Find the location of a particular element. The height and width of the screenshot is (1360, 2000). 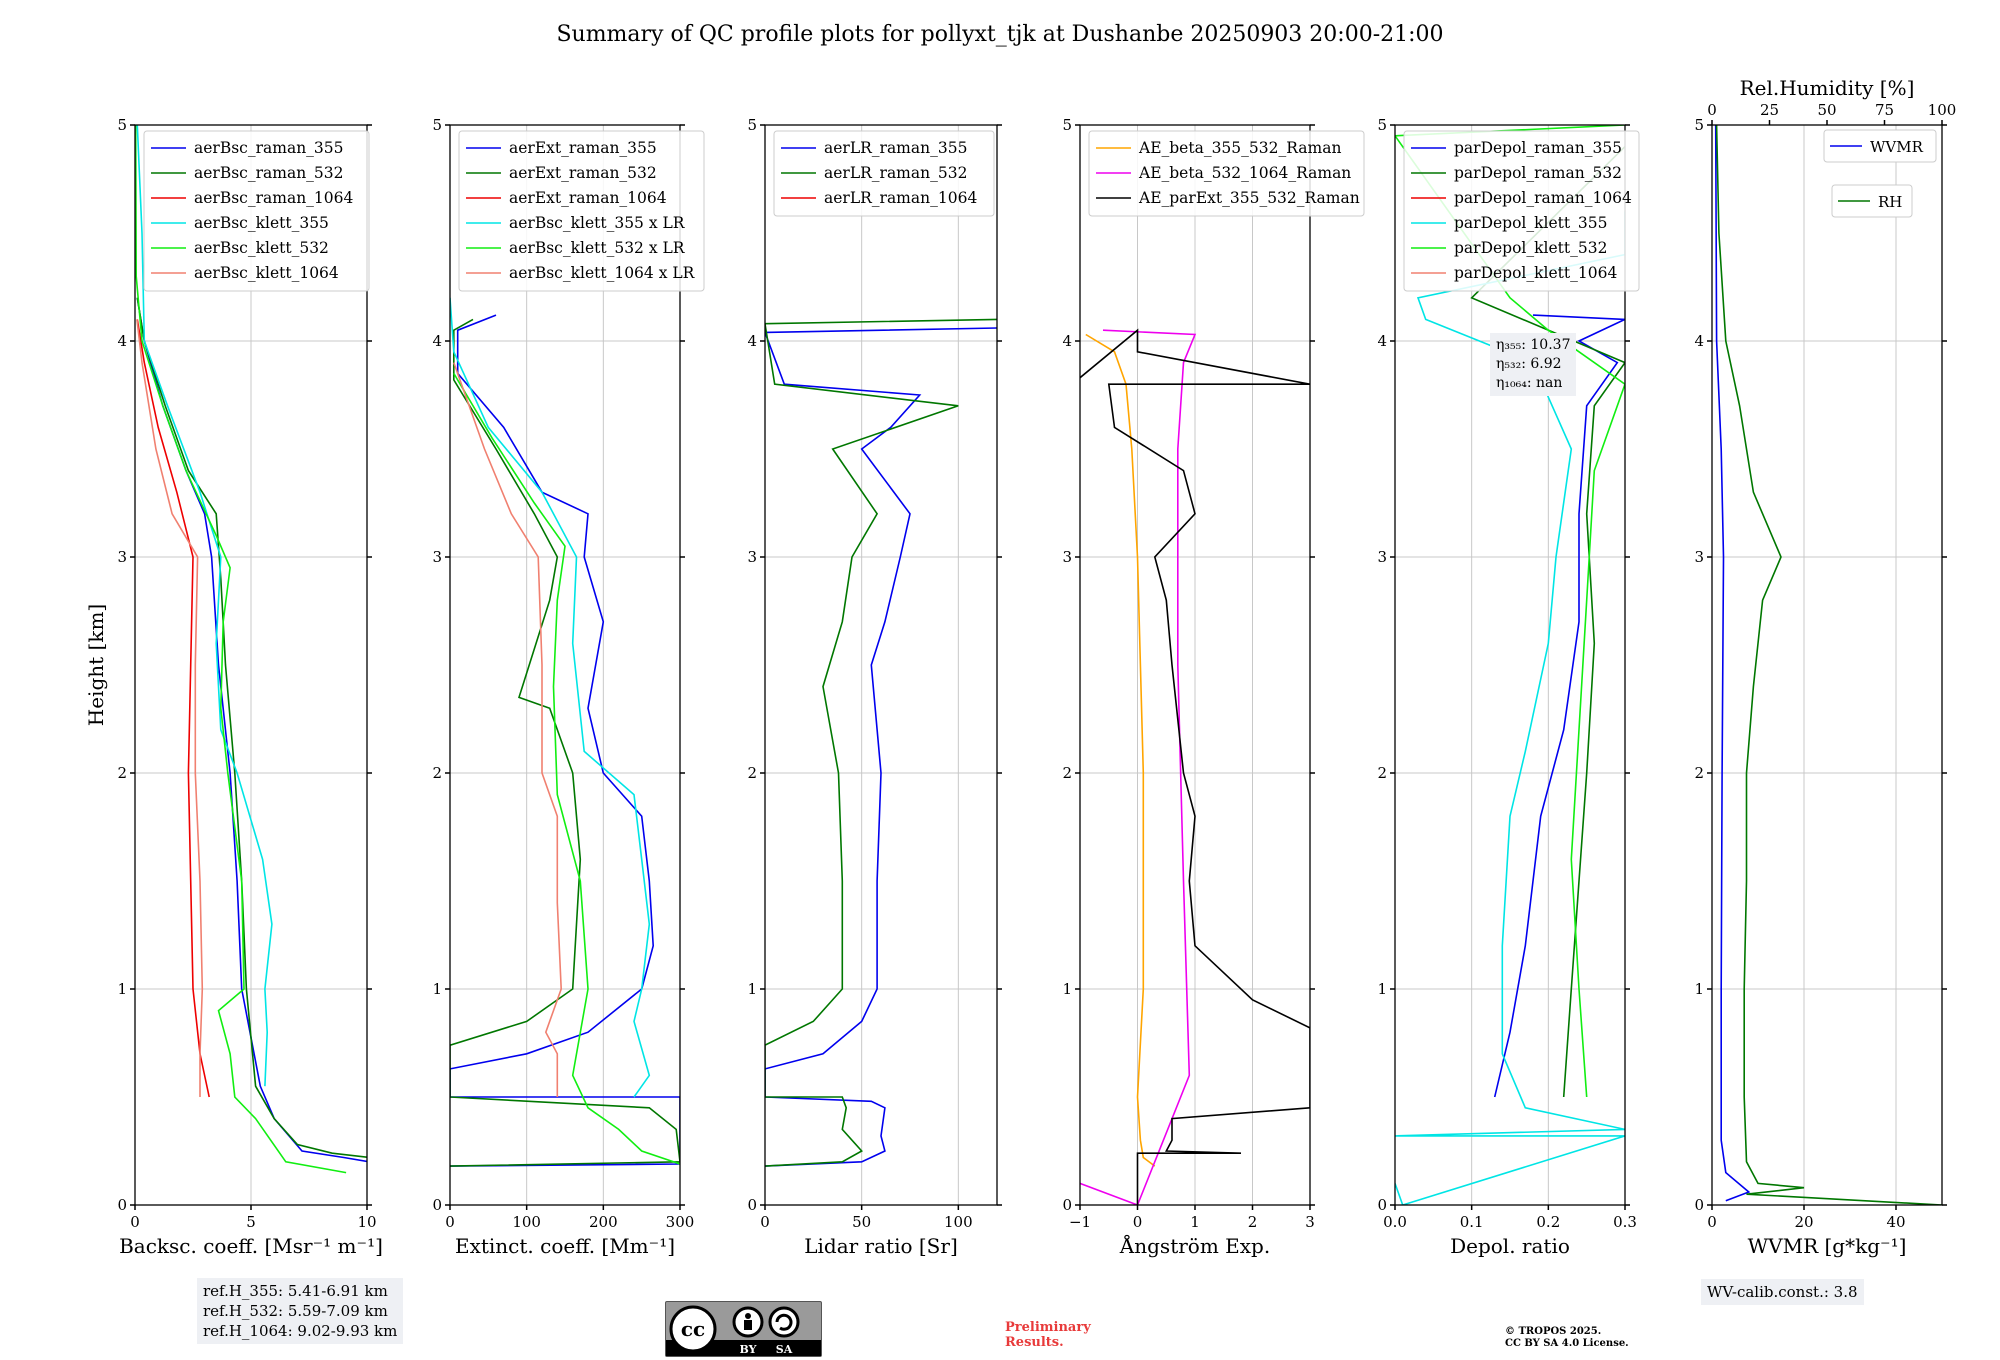

x-tick-label: 10 is located at coordinates (366, 1222).